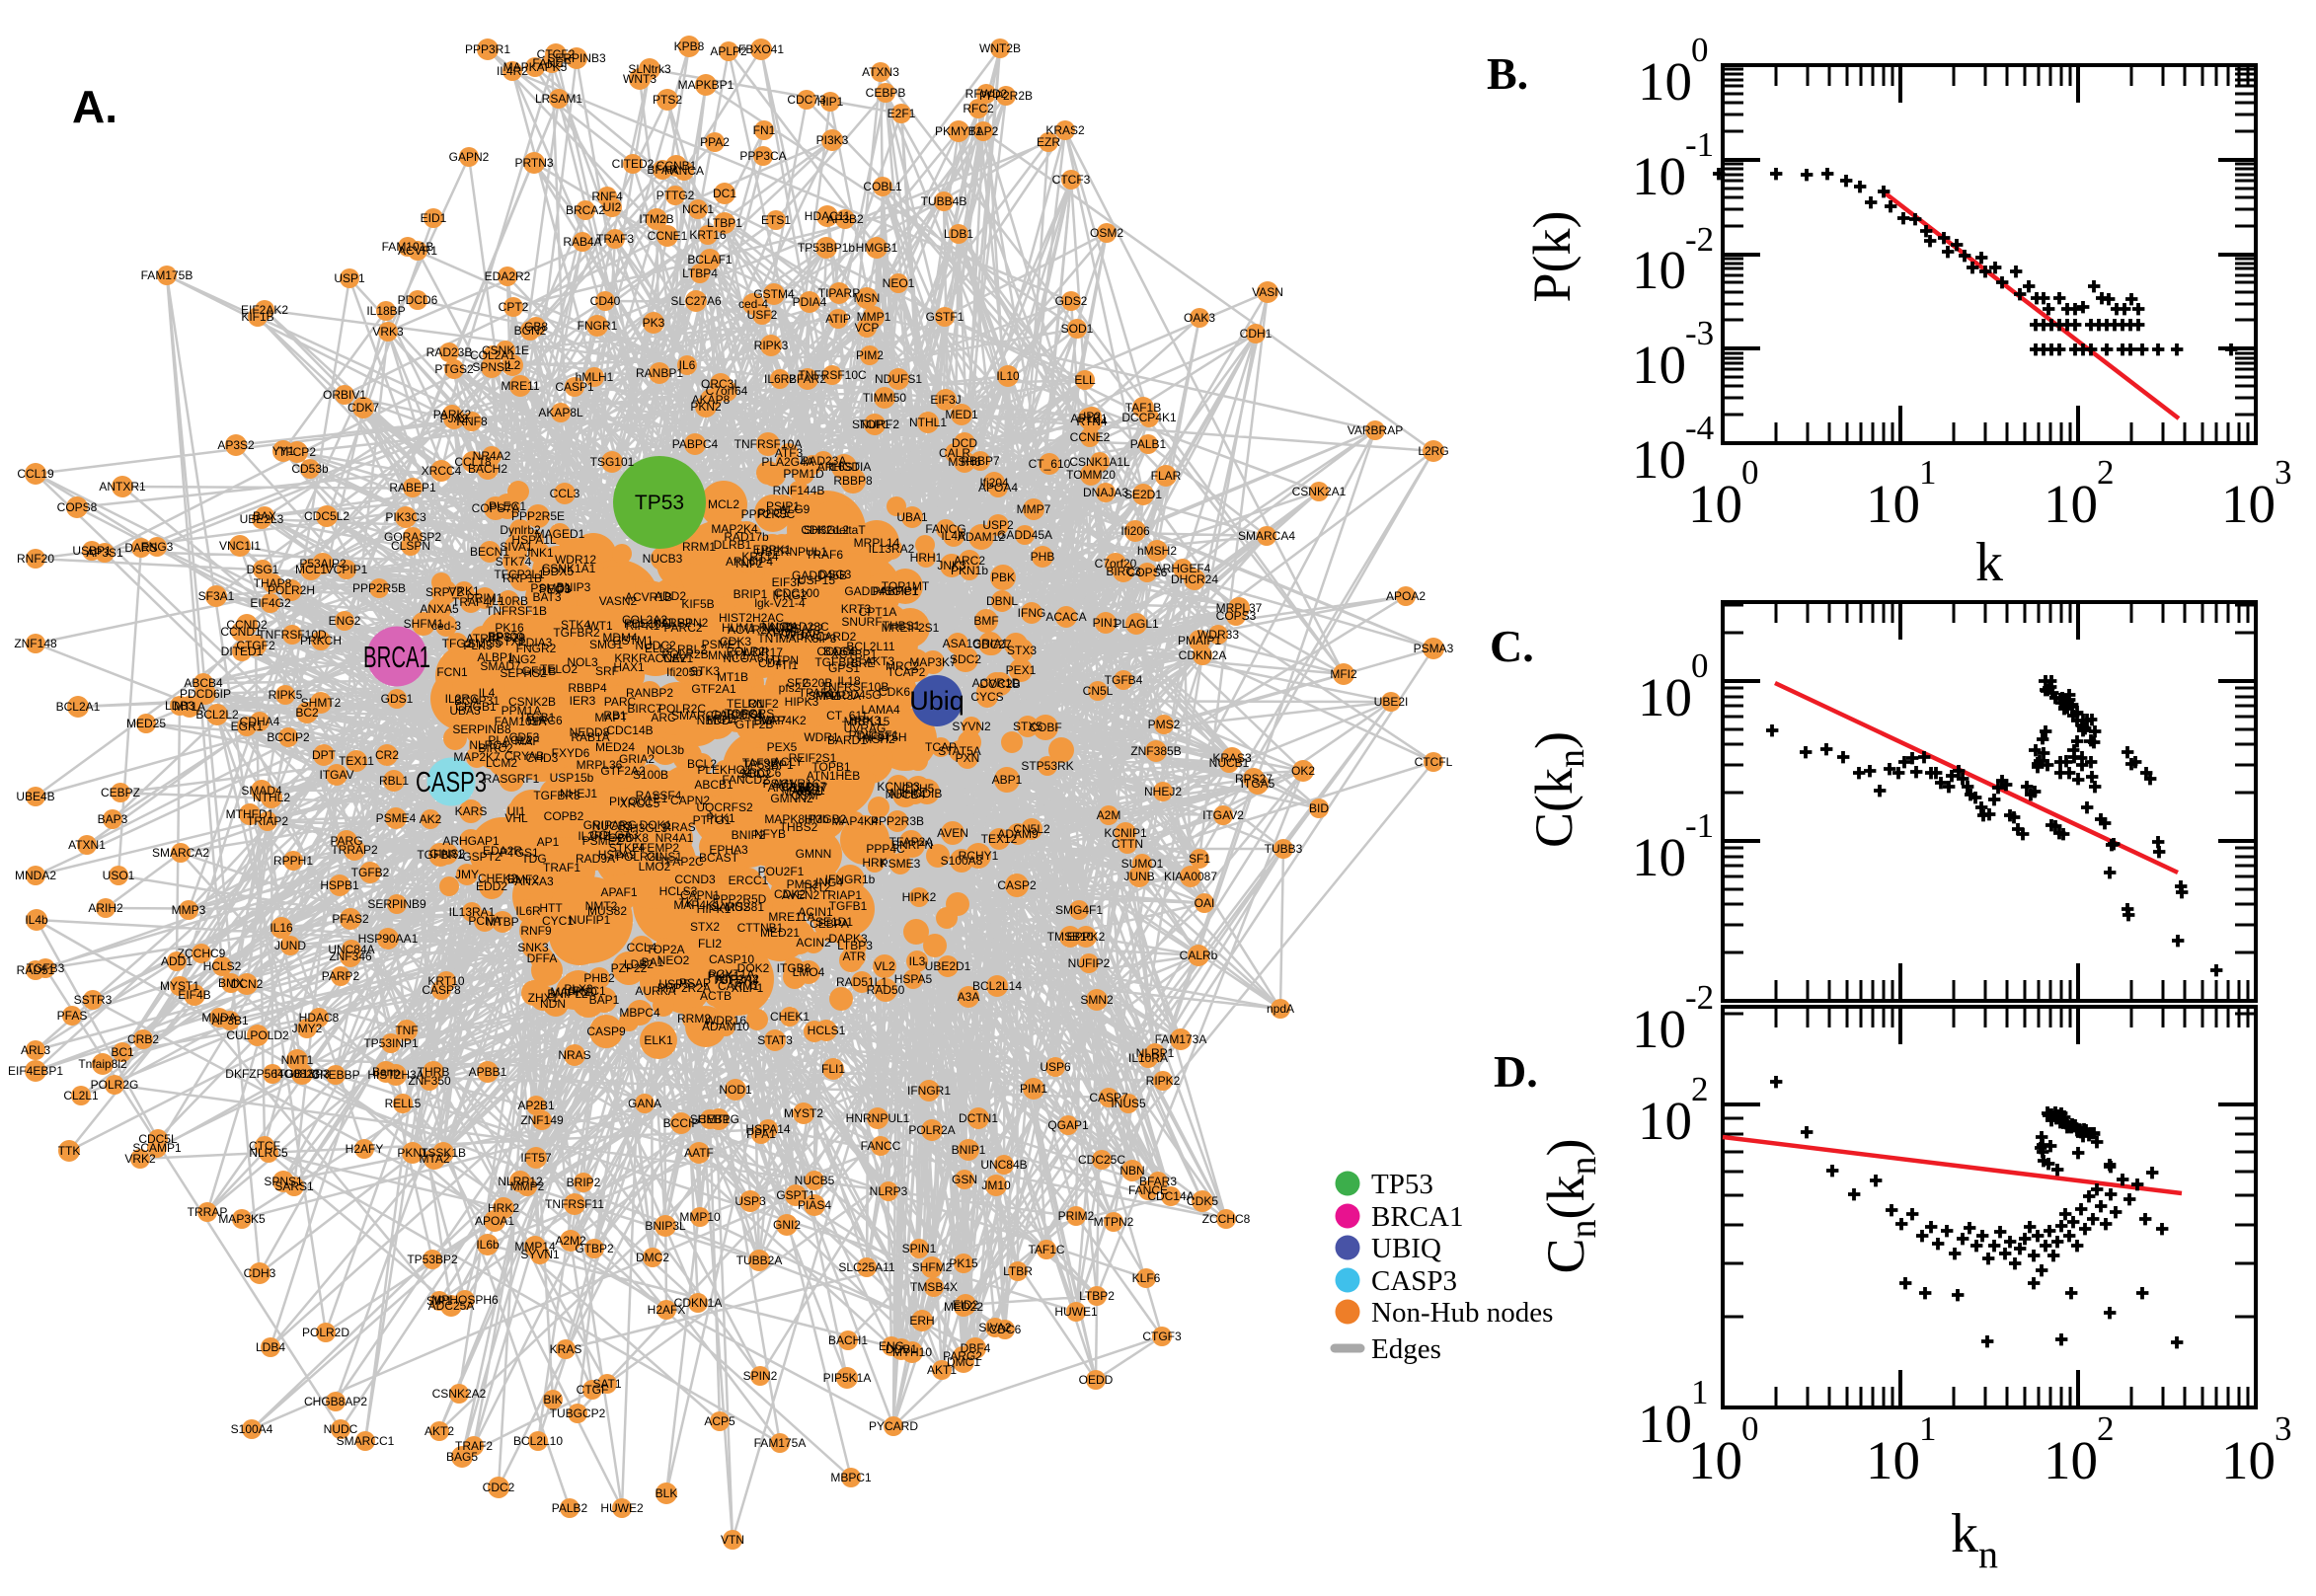 The width and height of the screenshot is (2316, 1596). I want to click on svg-text: HSPA14, so click(767, 1129).